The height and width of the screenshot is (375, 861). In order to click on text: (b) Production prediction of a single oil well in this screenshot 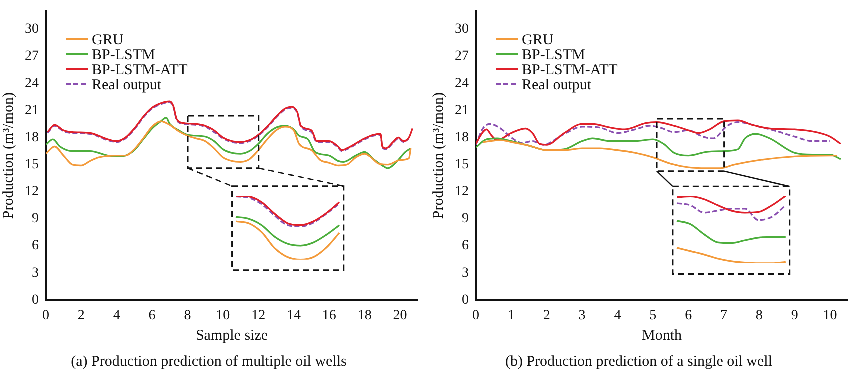, I will do `click(639, 362)`.